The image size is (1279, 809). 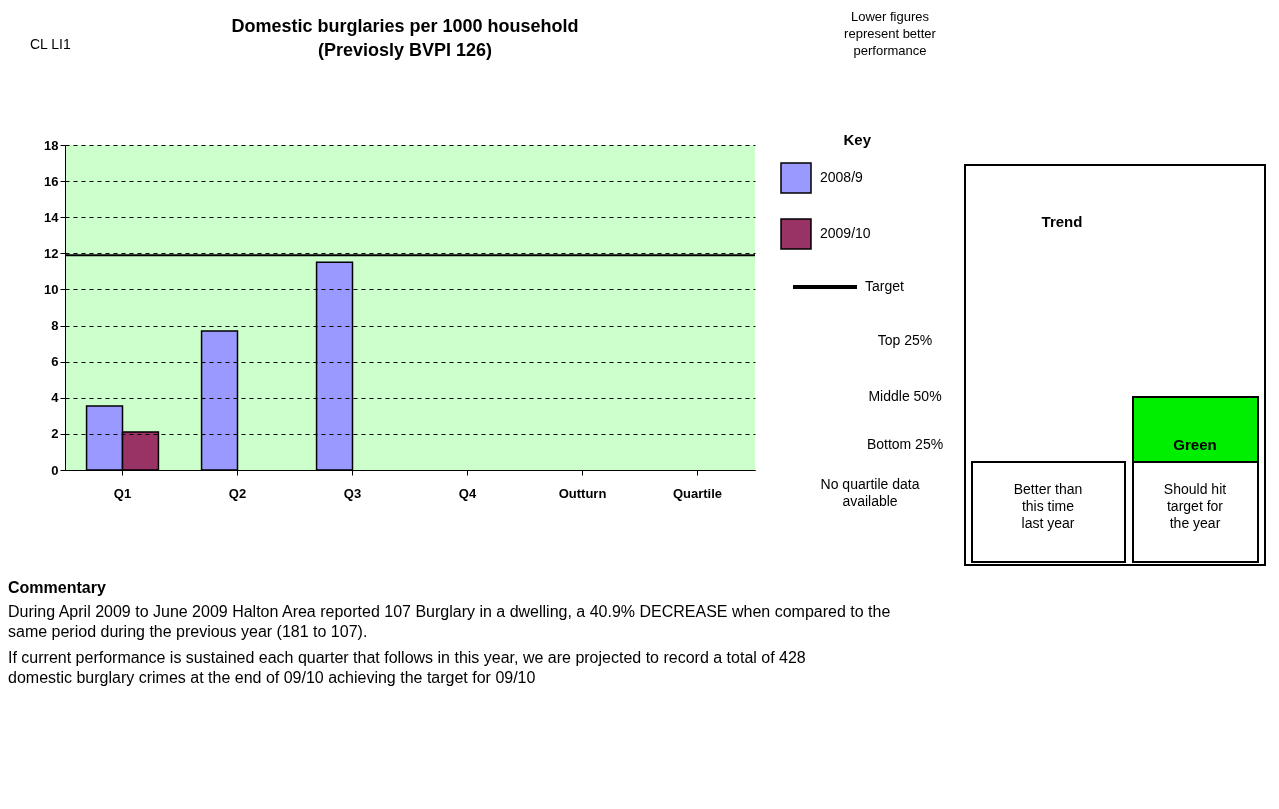 I want to click on legend-label: 2008/9, so click(x=842, y=177).